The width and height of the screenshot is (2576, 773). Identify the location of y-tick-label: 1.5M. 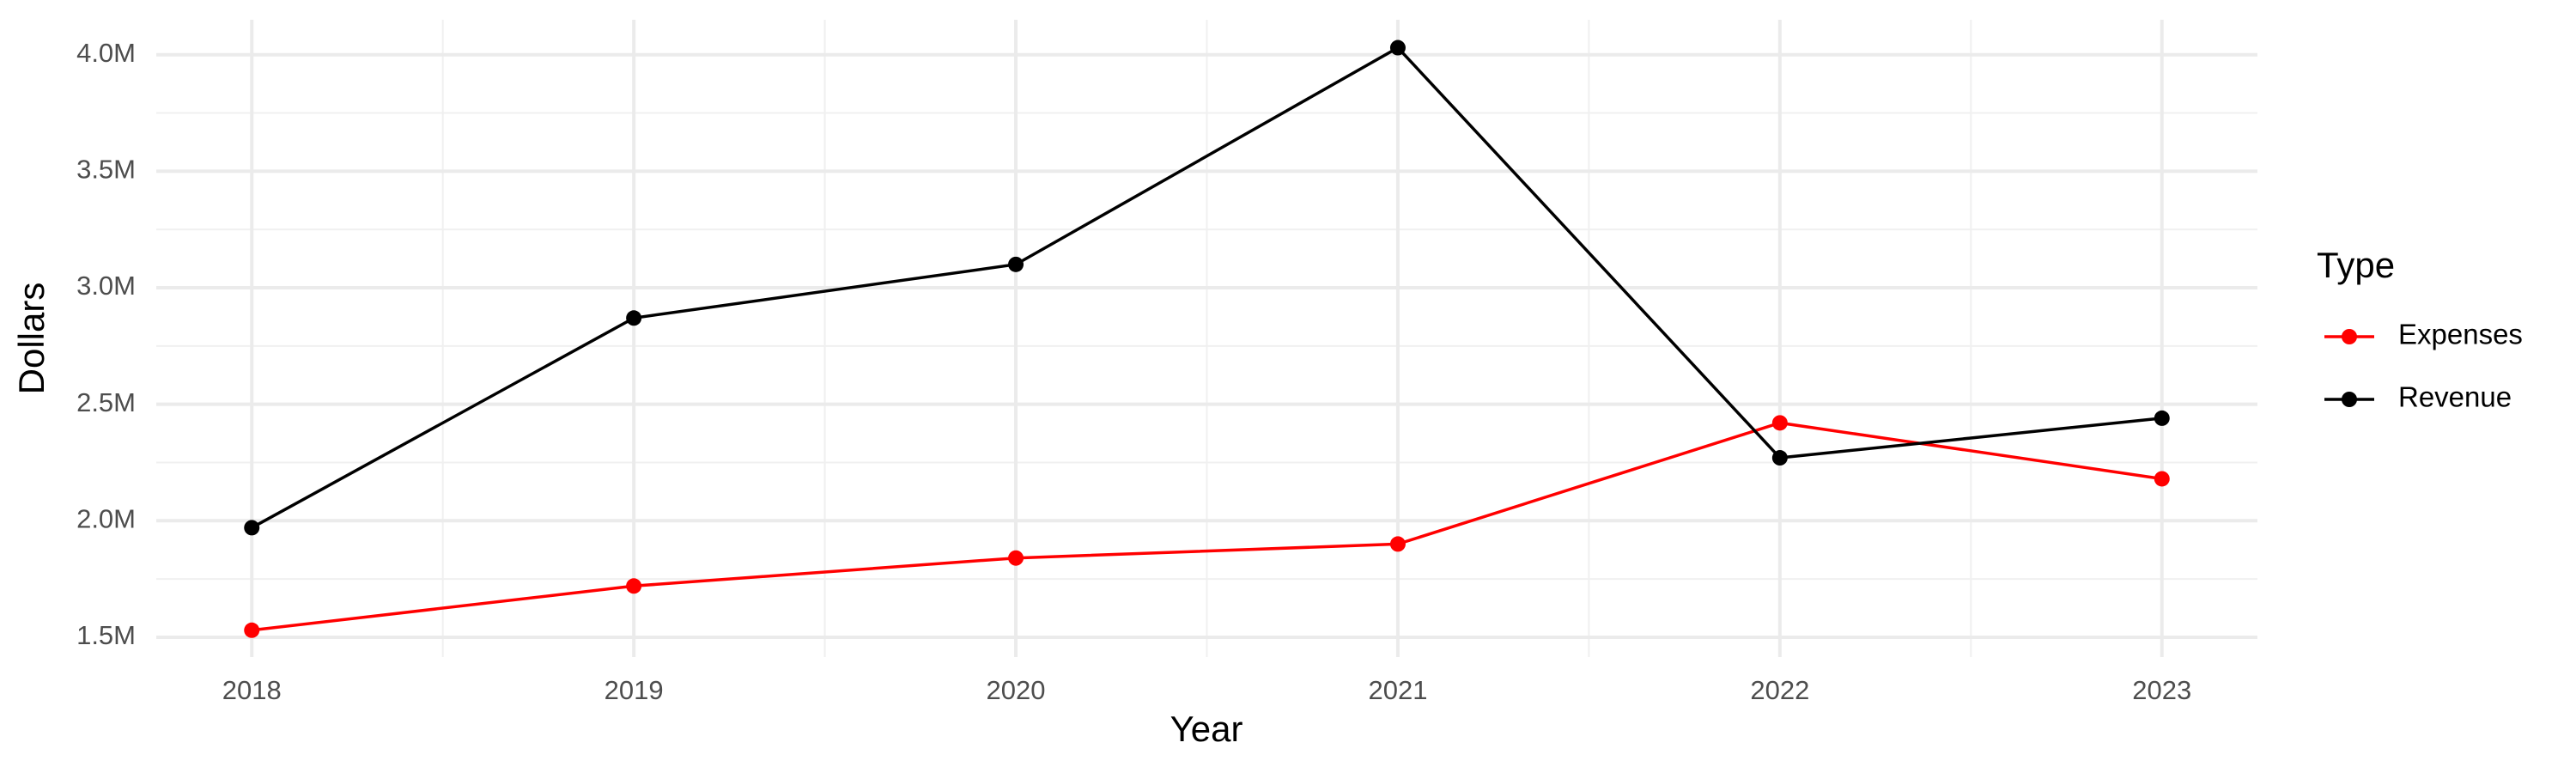
(106, 635).